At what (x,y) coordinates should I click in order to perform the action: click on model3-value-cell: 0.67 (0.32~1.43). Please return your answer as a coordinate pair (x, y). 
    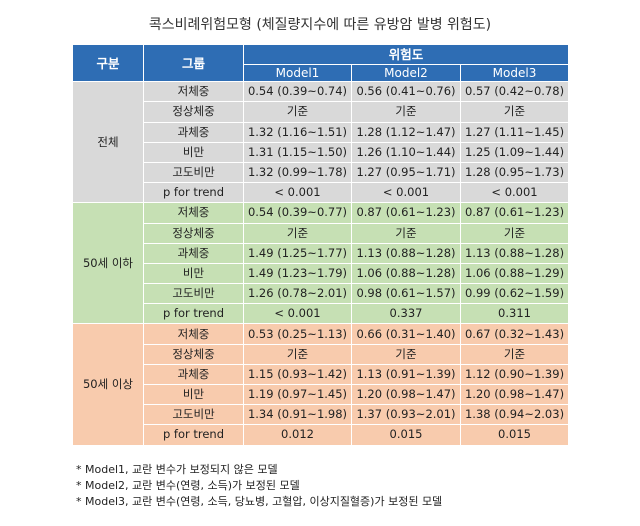
    Looking at the image, I should click on (514, 334).